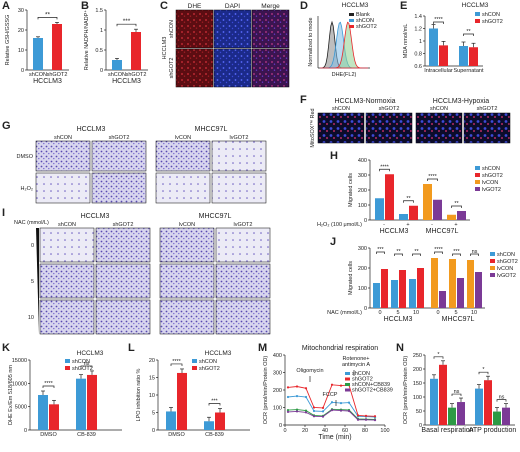 The image size is (520, 452). What do you see at coordinates (334, 437) in the screenshot?
I see `x-axis-label: Time (min)` at bounding box center [334, 437].